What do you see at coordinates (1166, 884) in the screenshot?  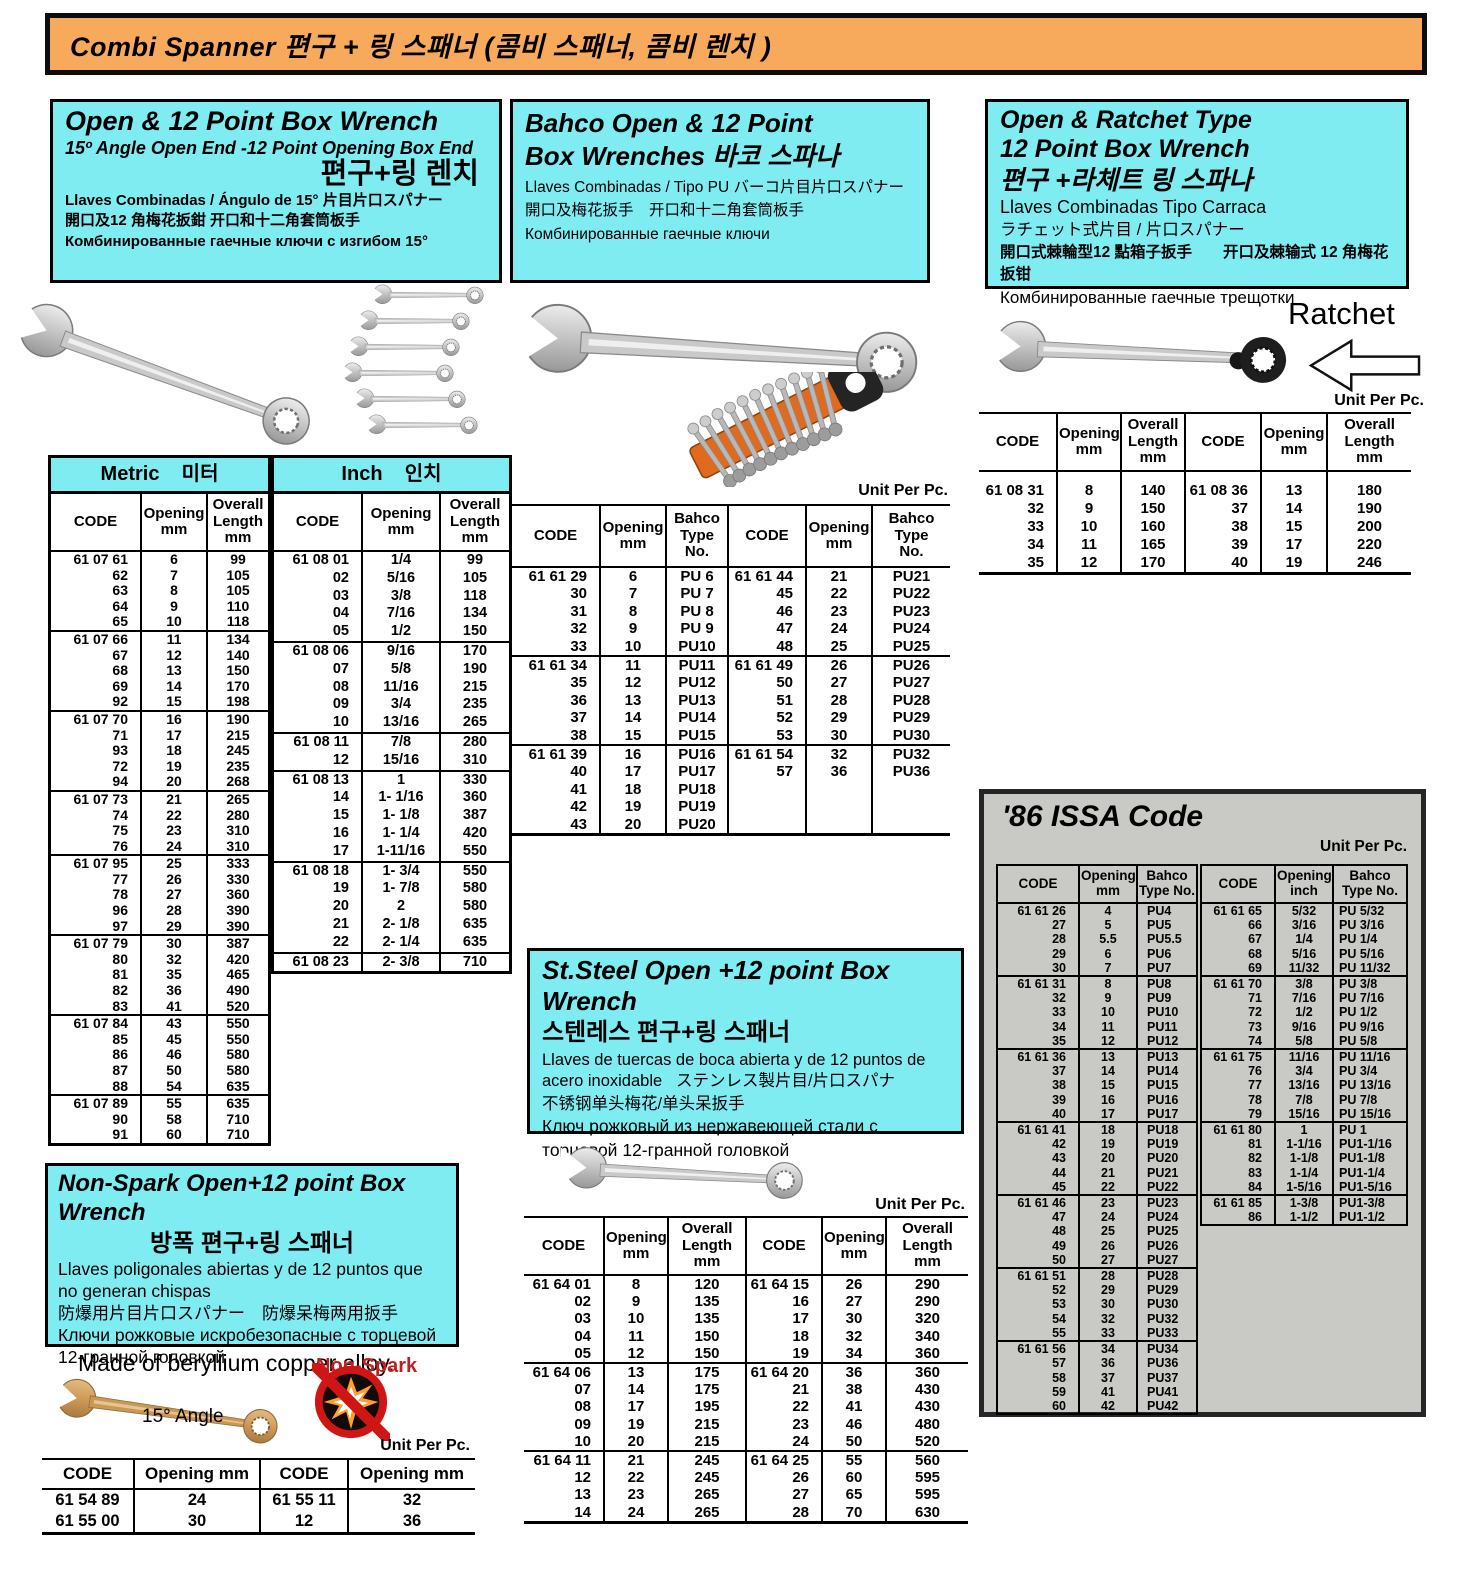 I see `column-header: Bahco Type No.` at bounding box center [1166, 884].